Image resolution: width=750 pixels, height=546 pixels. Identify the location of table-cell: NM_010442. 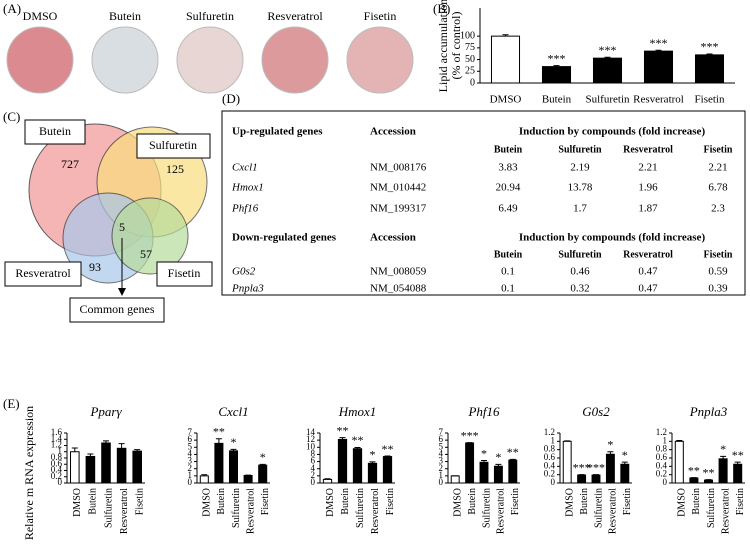
(398, 188).